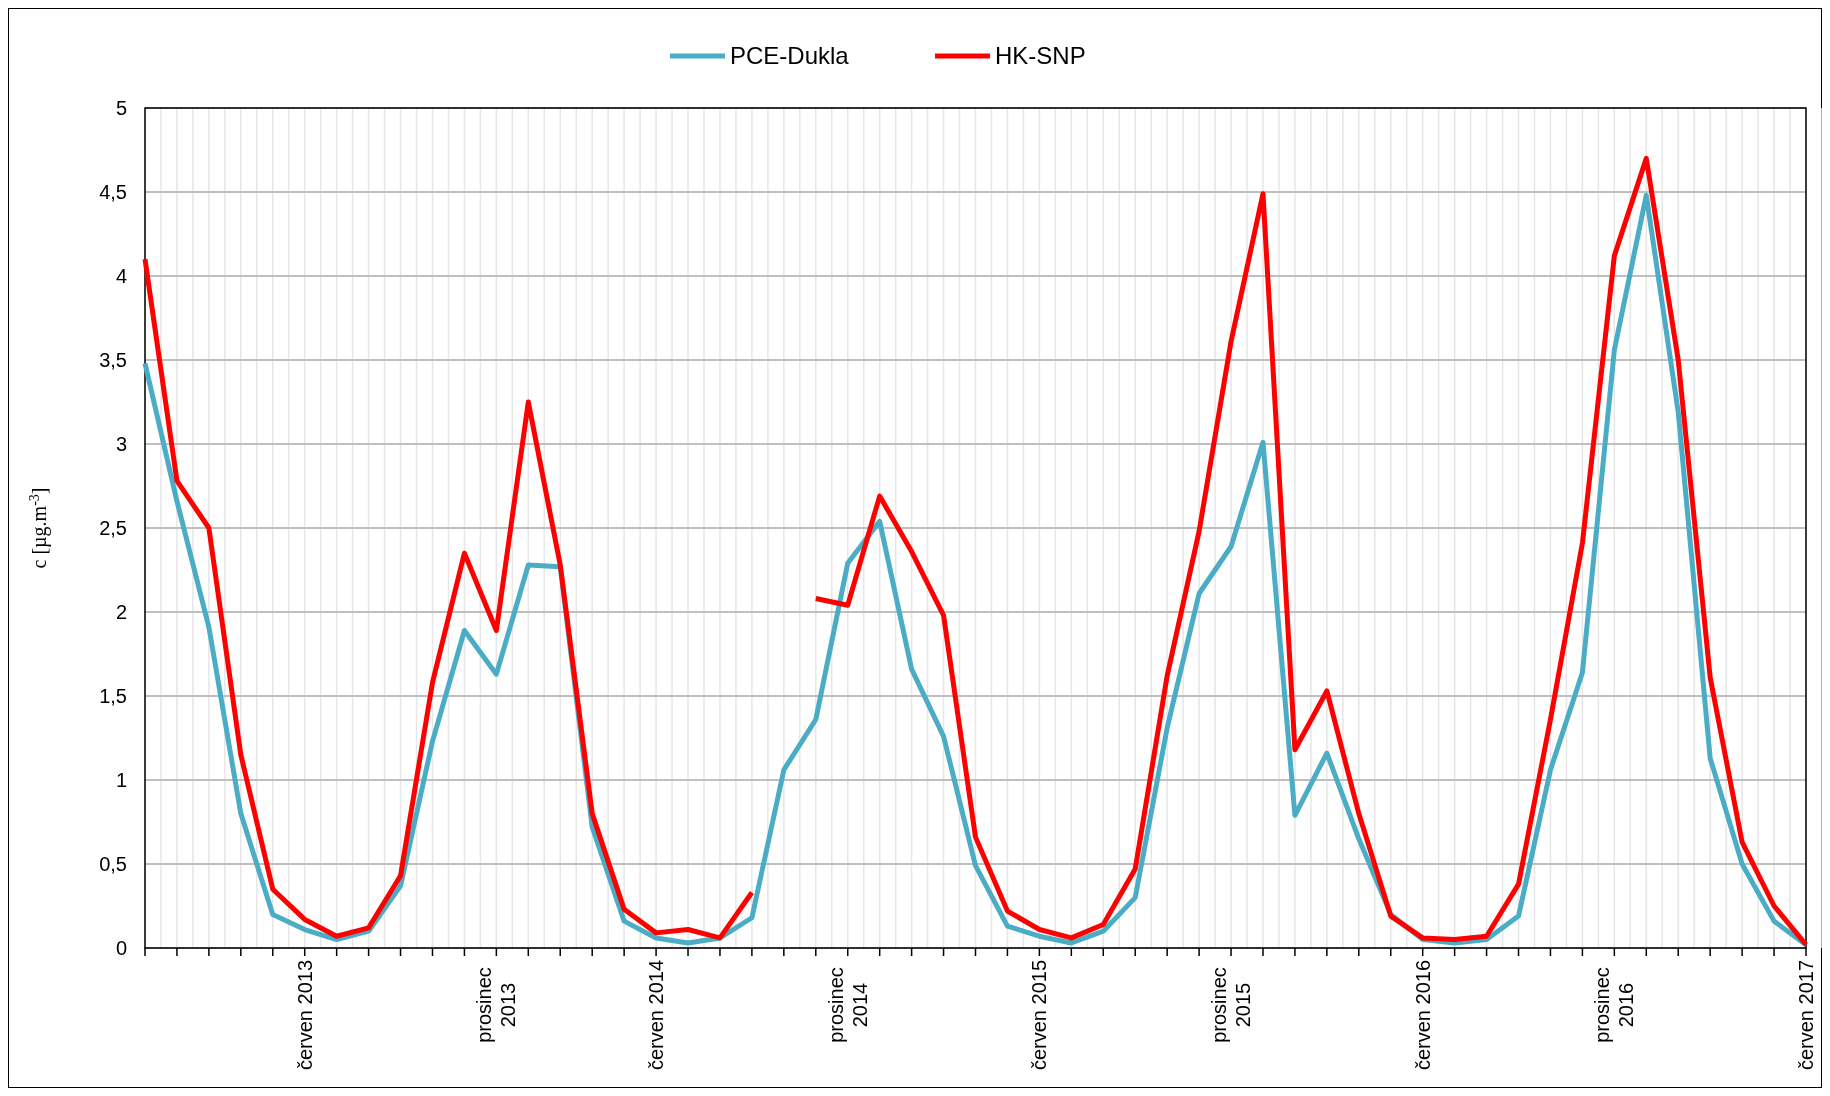 The height and width of the screenshot is (1096, 1830). Describe the element at coordinates (121, 780) in the screenshot. I see `y-tick-label: 1` at that location.